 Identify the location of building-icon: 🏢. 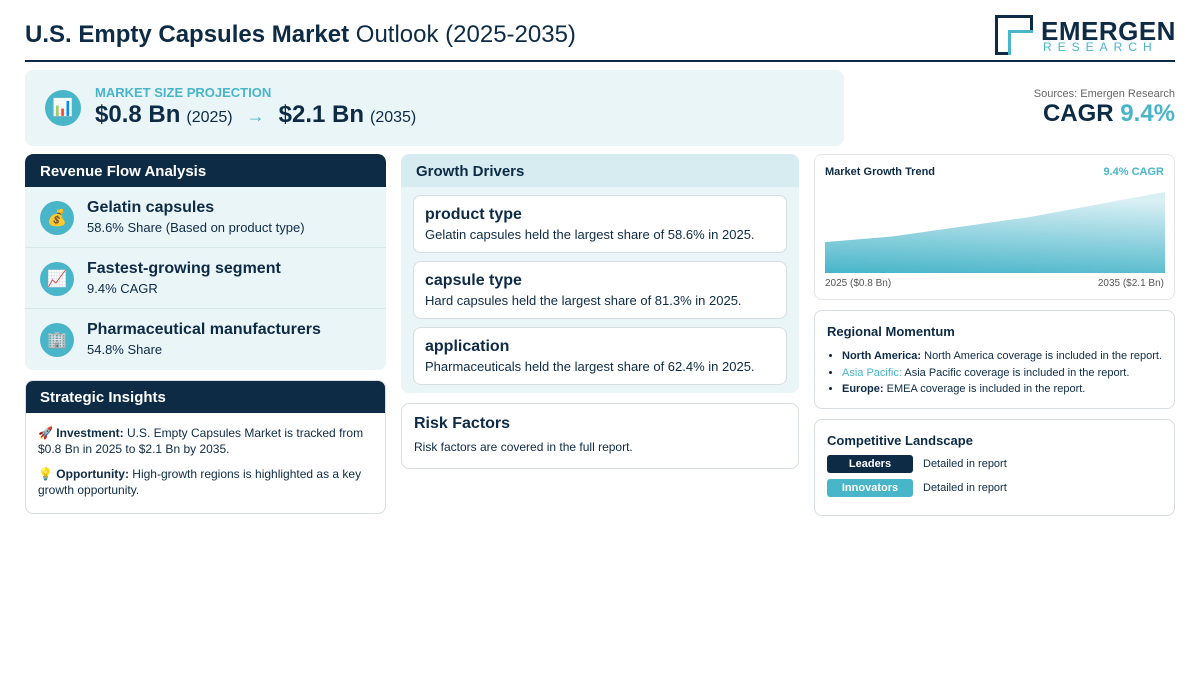
(57, 340).